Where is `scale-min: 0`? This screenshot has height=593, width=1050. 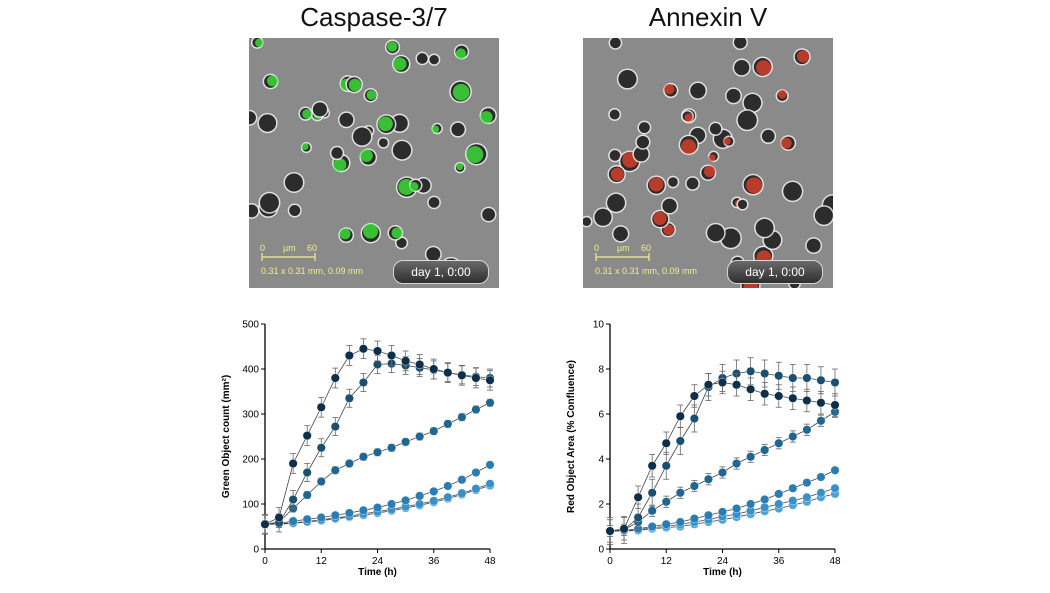 scale-min: 0 is located at coordinates (263, 248).